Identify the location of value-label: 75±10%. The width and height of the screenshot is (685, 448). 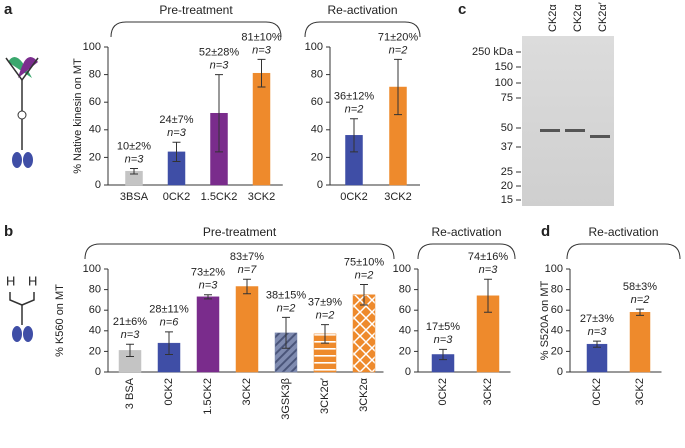
(364, 262).